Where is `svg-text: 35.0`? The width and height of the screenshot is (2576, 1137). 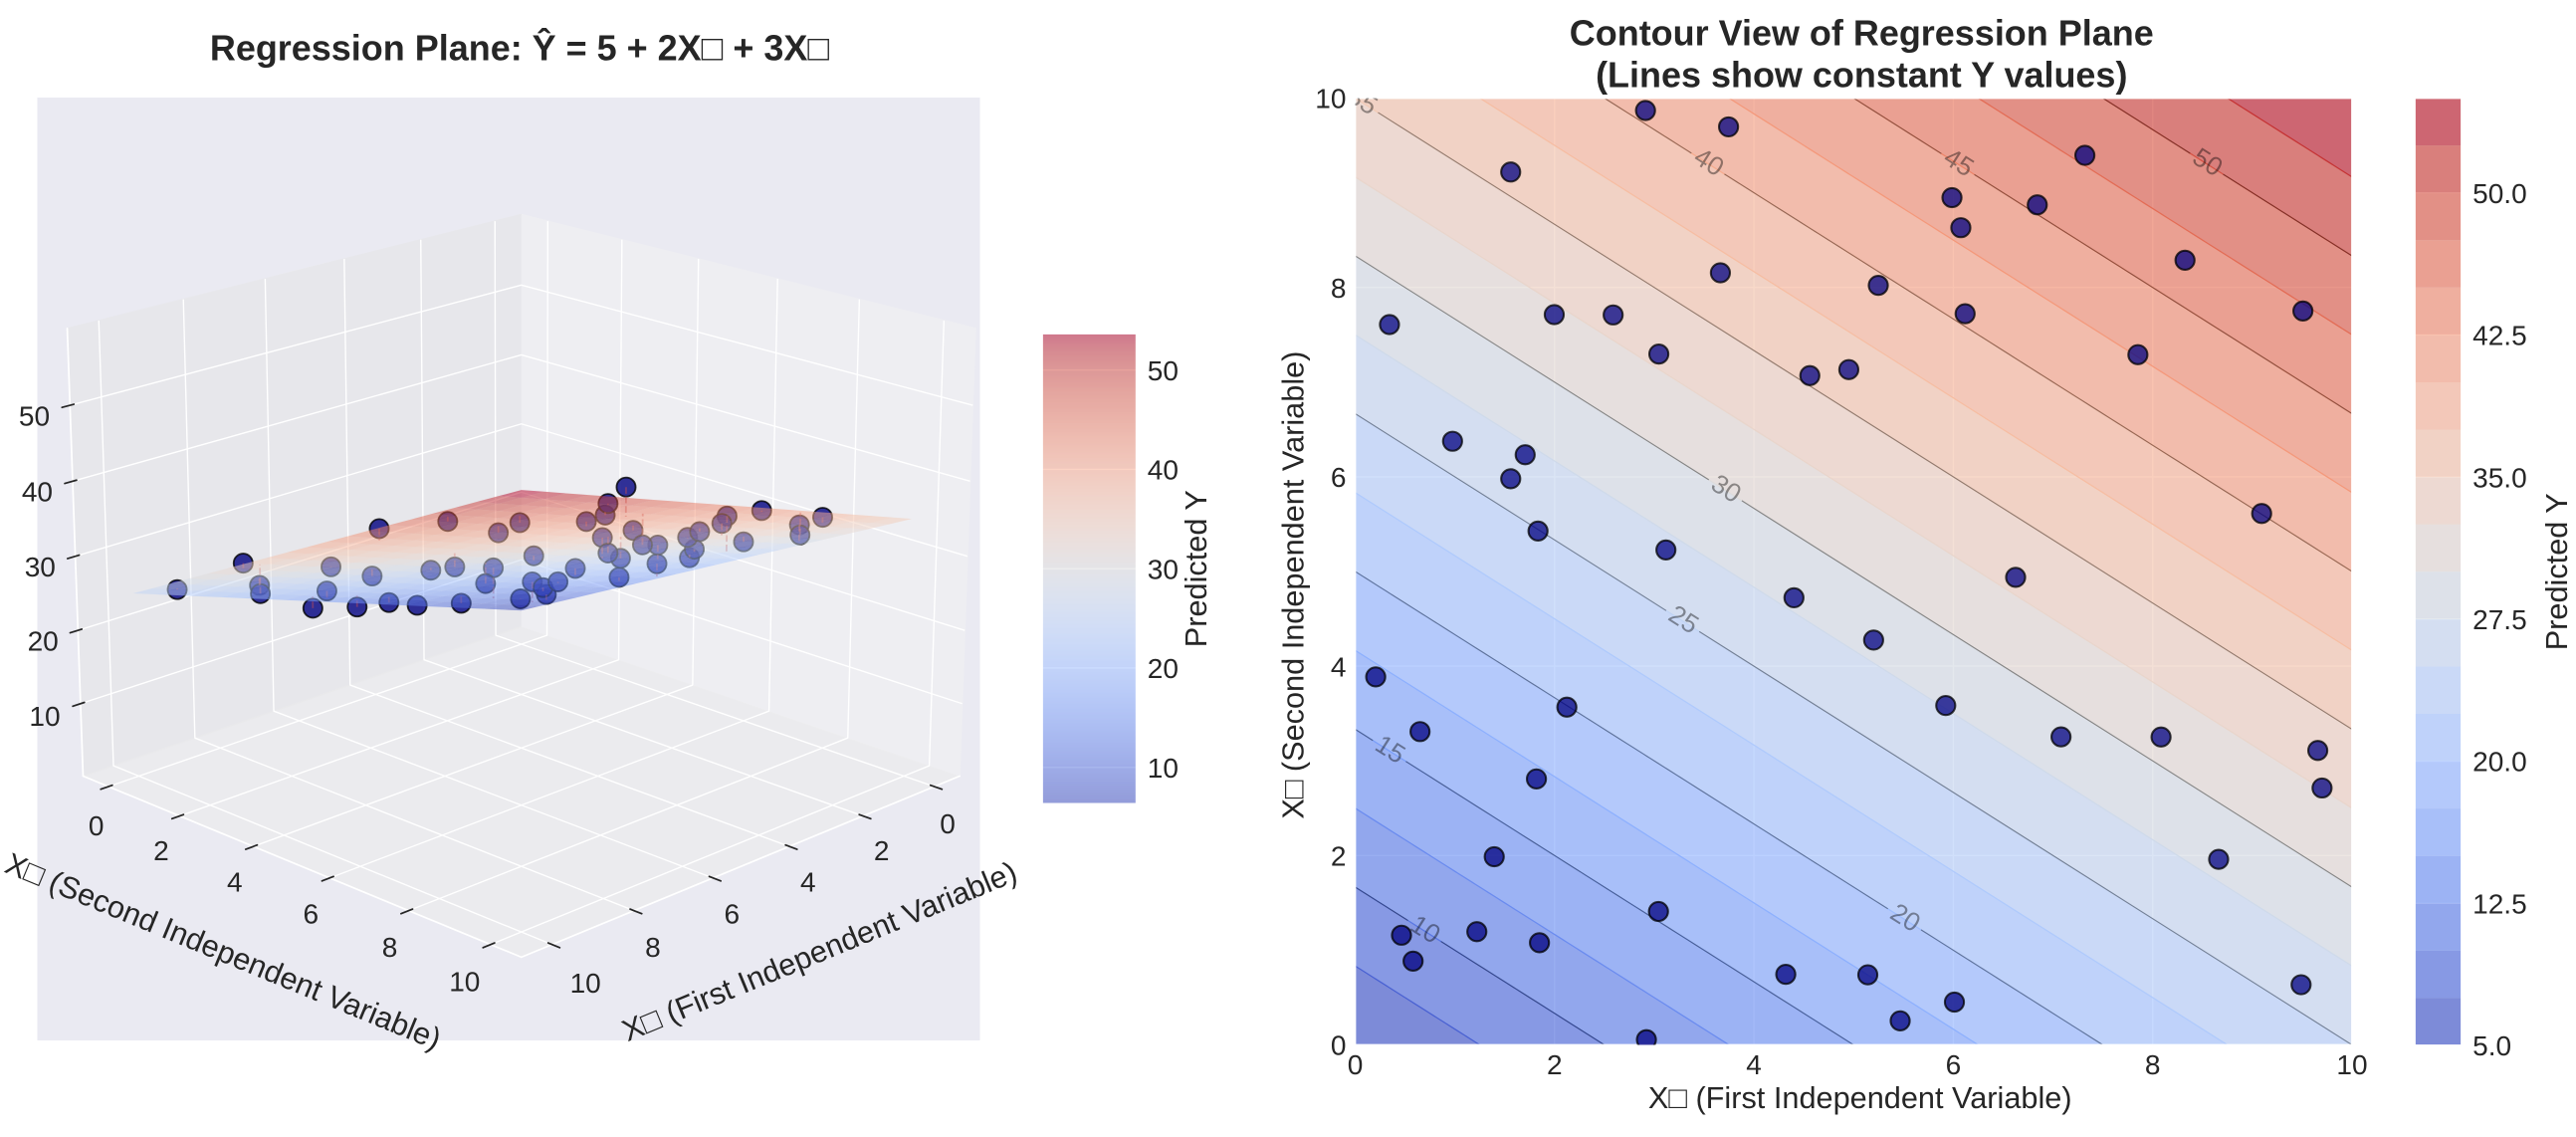
svg-text: 35.0 is located at coordinates (2499, 477).